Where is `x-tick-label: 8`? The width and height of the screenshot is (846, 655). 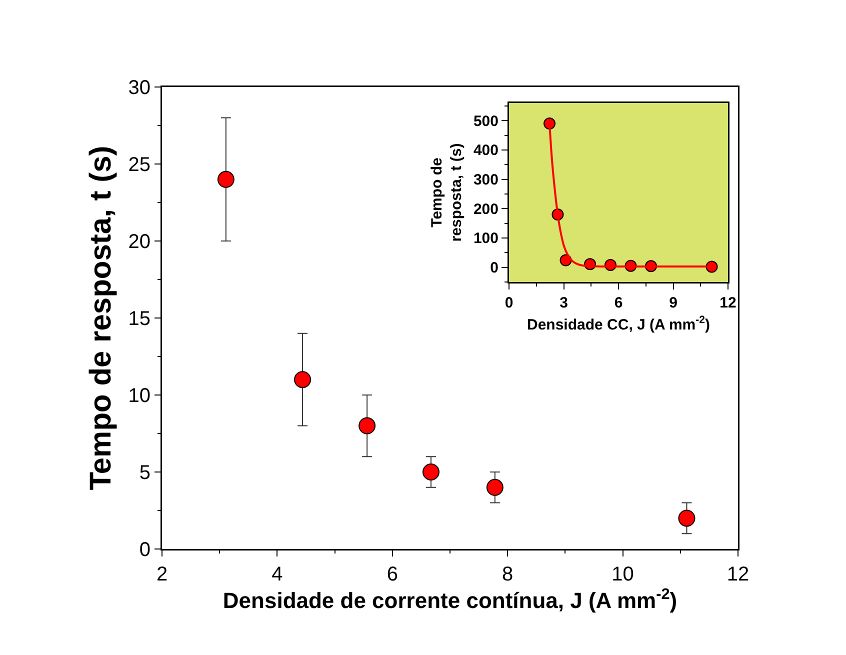 x-tick-label: 8 is located at coordinates (508, 575).